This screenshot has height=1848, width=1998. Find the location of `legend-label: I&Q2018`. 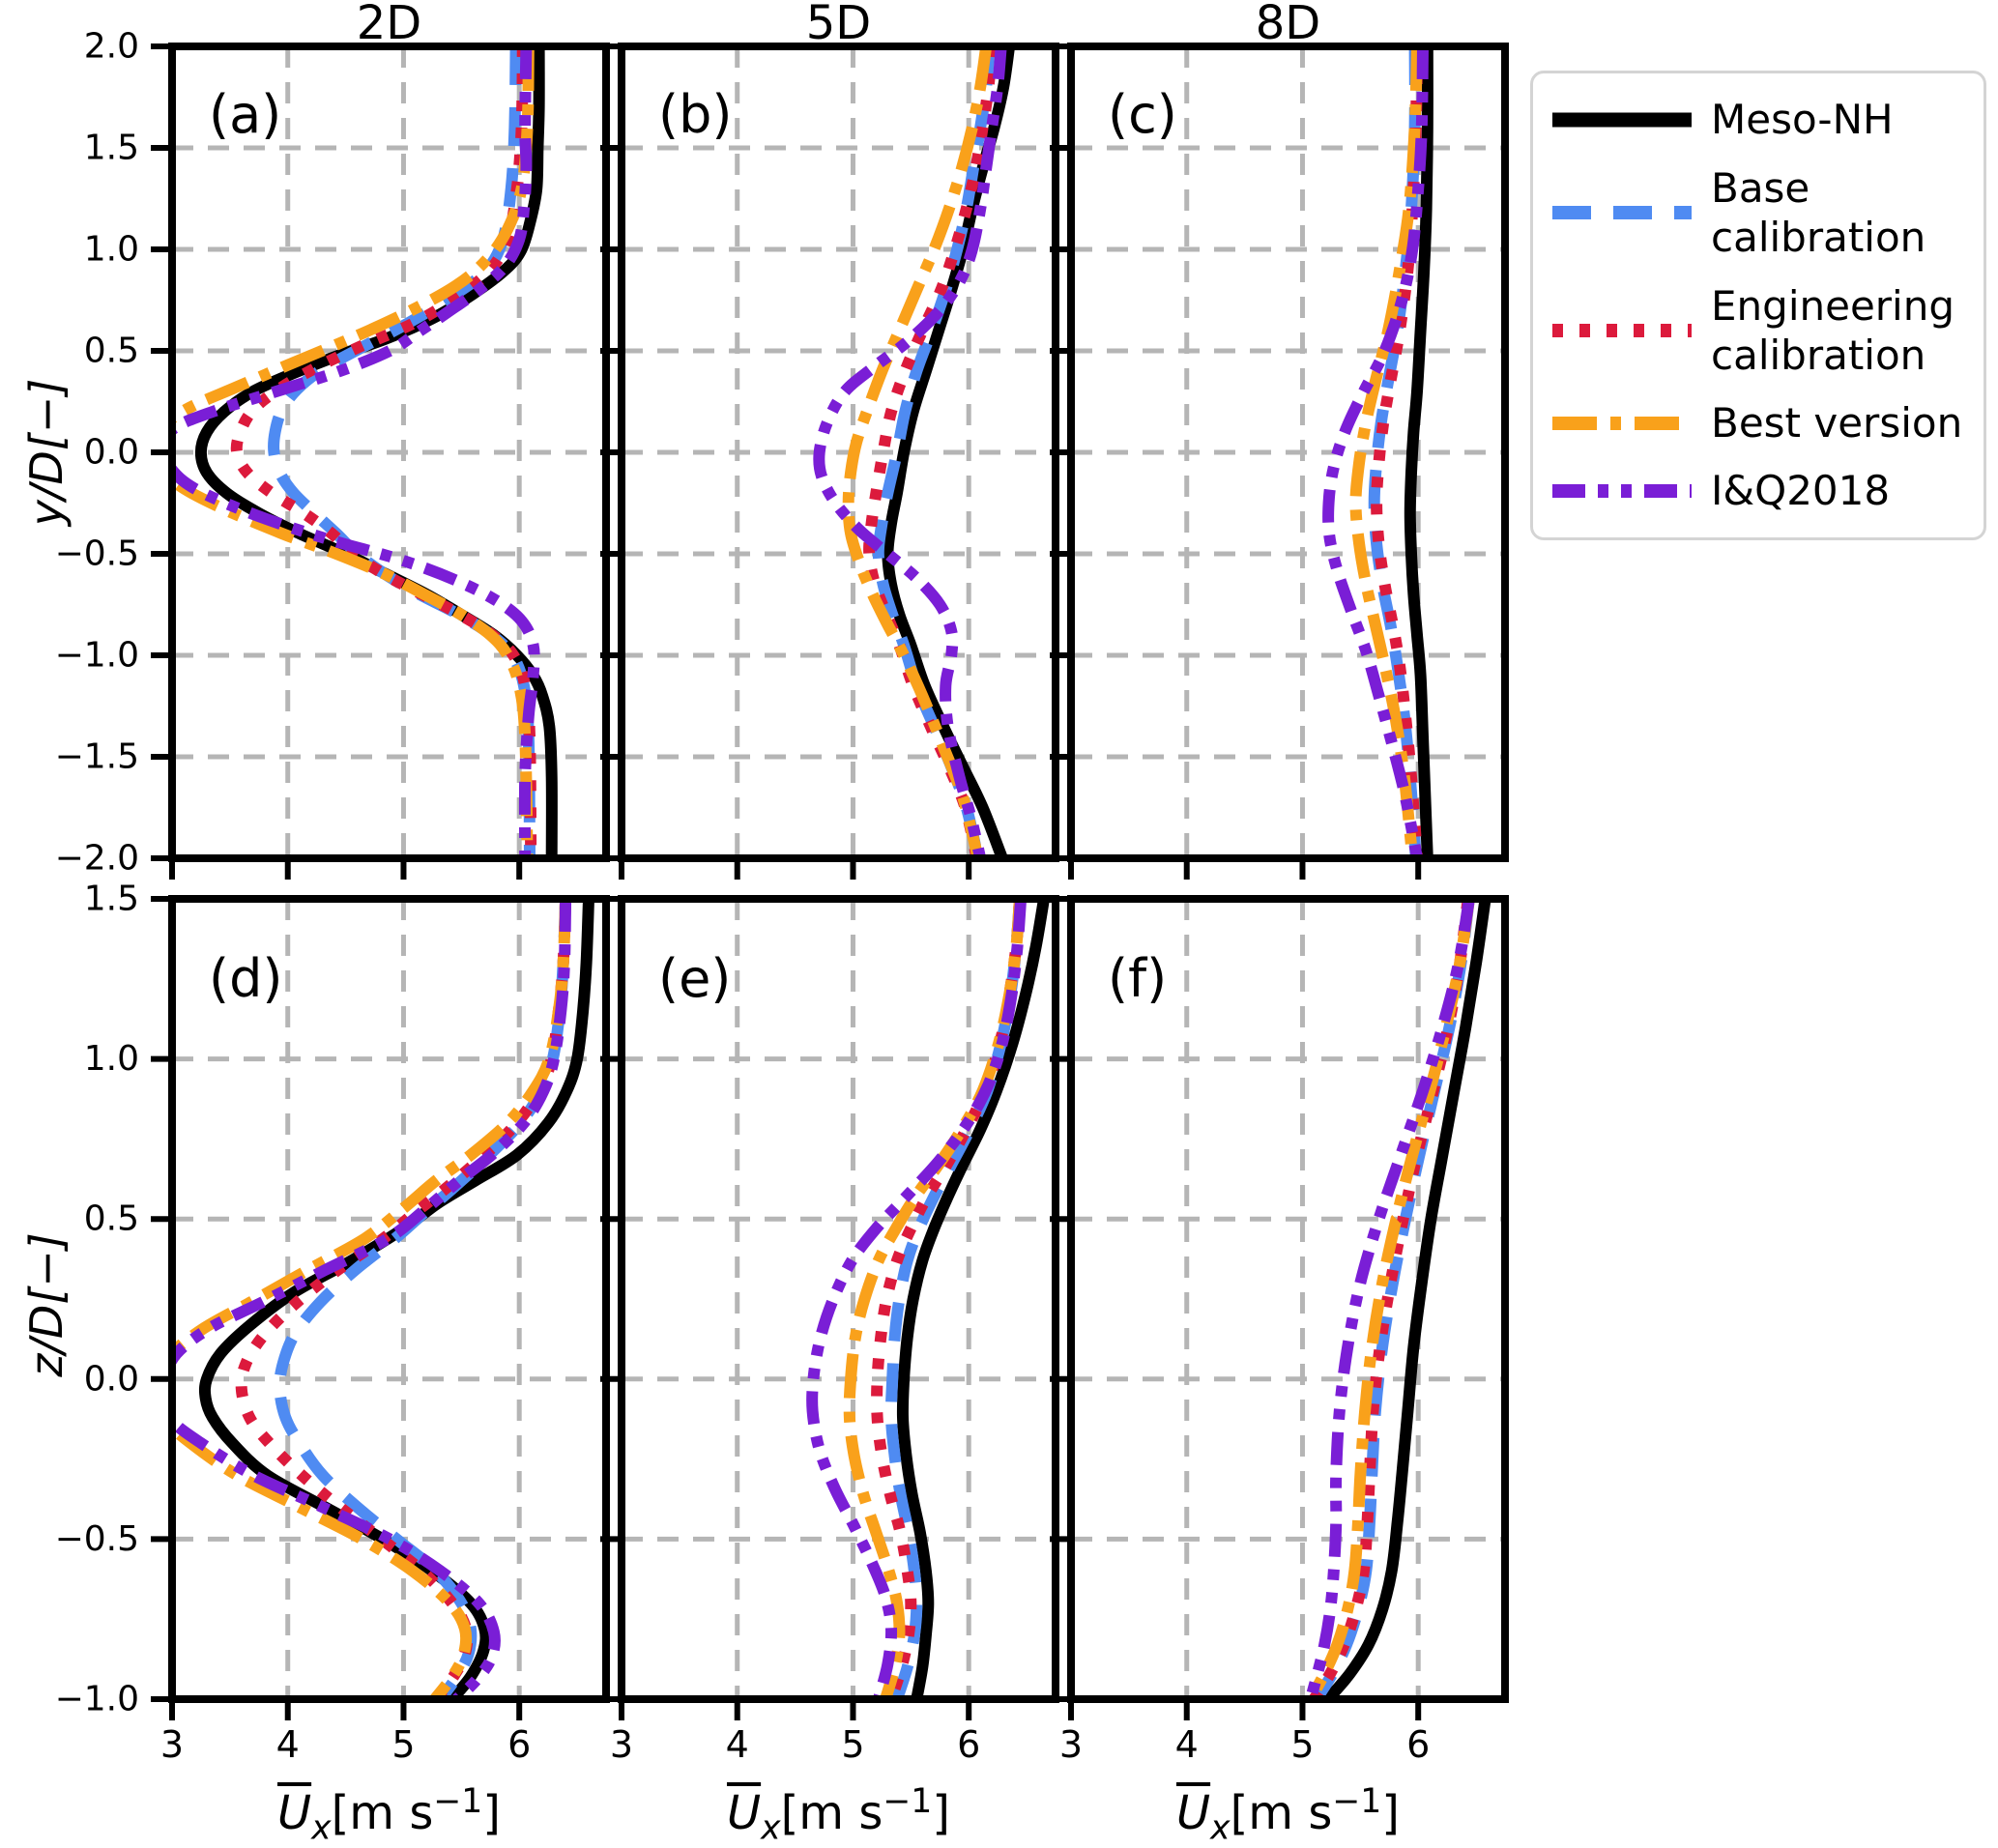

legend-label: I&Q2018 is located at coordinates (1801, 491).